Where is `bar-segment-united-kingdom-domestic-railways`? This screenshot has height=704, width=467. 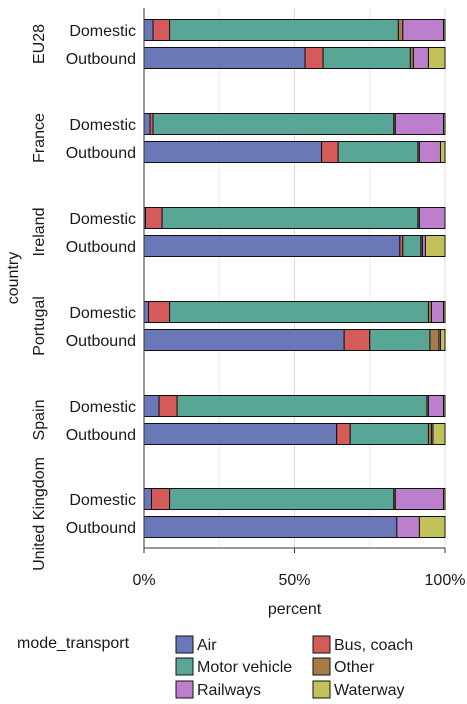
bar-segment-united-kingdom-domestic-railways is located at coordinates (419, 499).